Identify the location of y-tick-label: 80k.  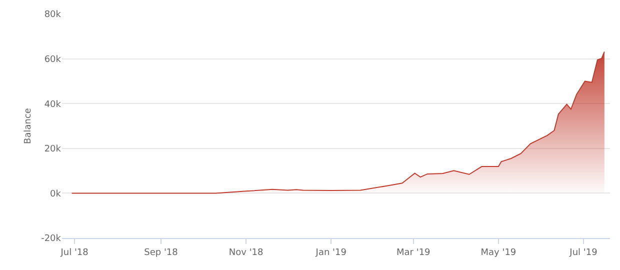
(53, 15).